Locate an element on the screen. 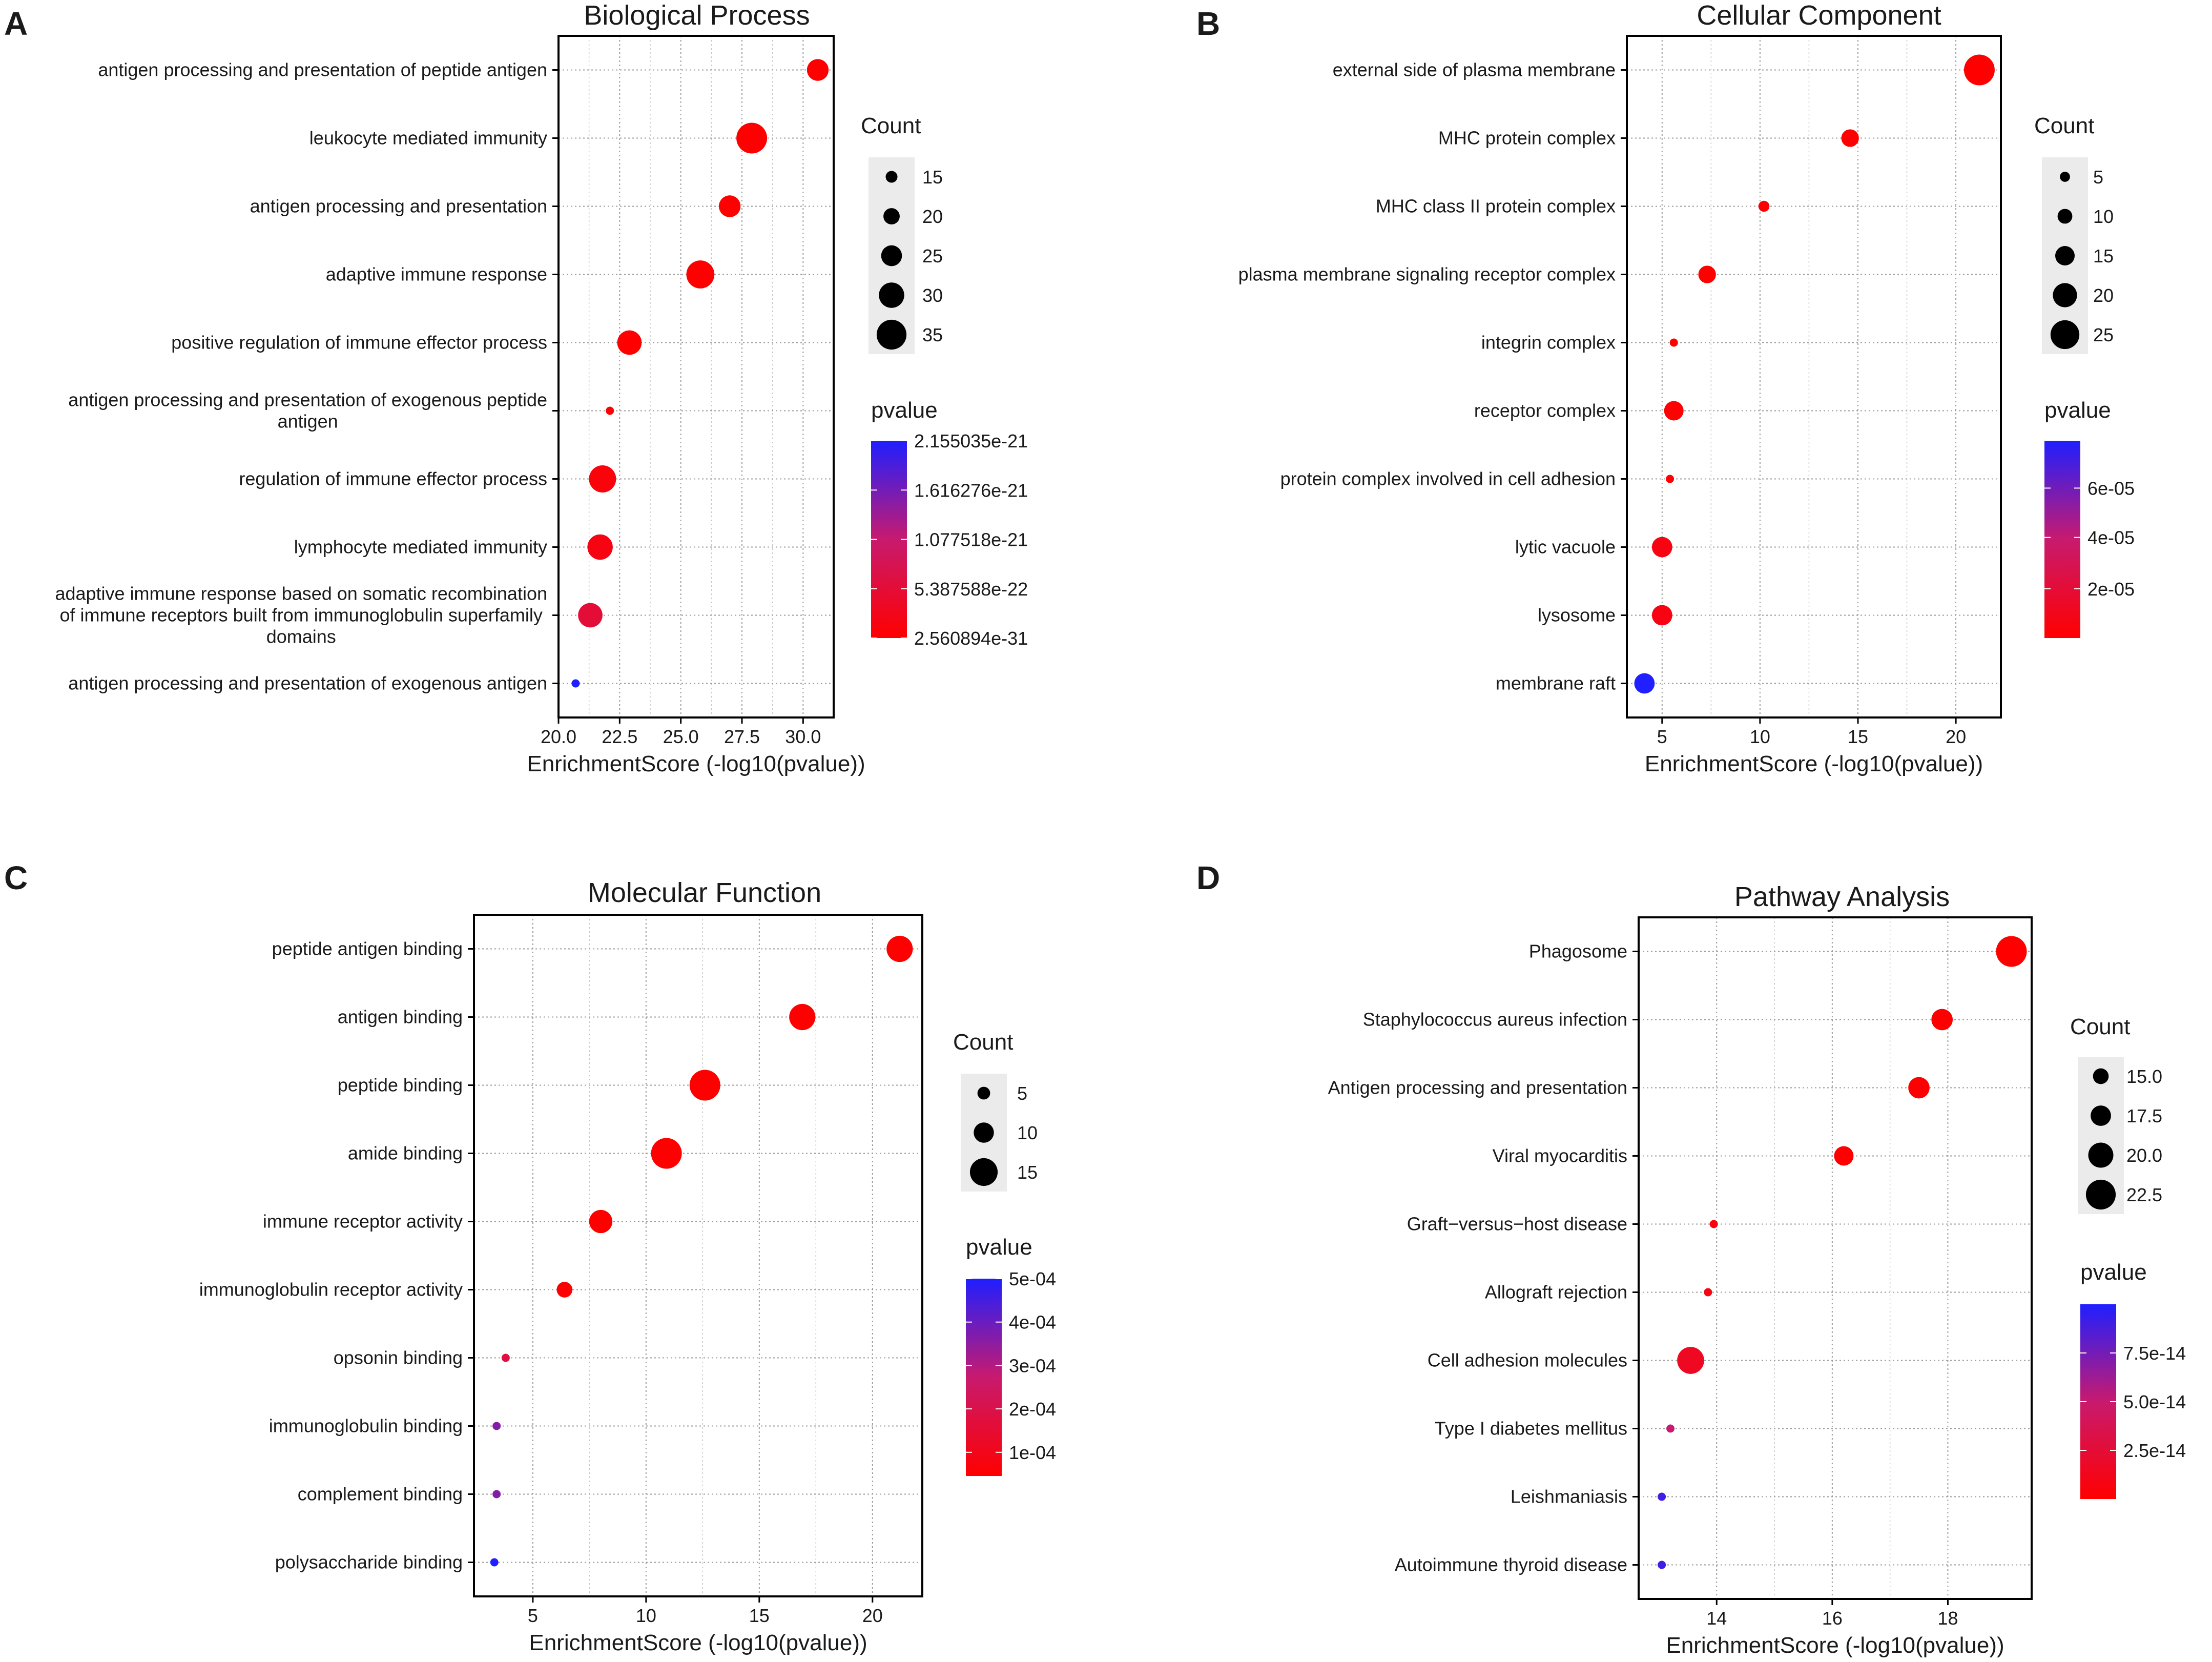  size-legend-label: 15 is located at coordinates (932, 177).